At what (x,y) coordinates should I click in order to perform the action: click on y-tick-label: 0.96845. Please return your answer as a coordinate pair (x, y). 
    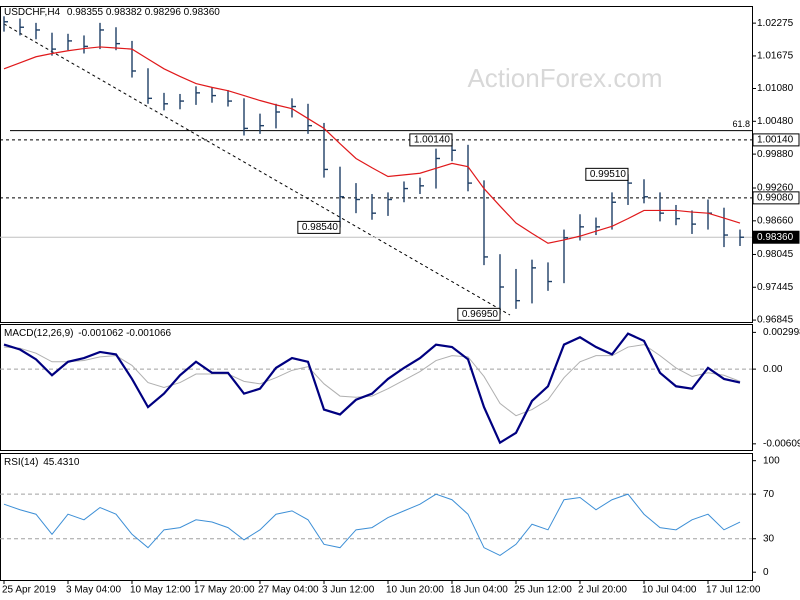
    Looking at the image, I should click on (775, 320).